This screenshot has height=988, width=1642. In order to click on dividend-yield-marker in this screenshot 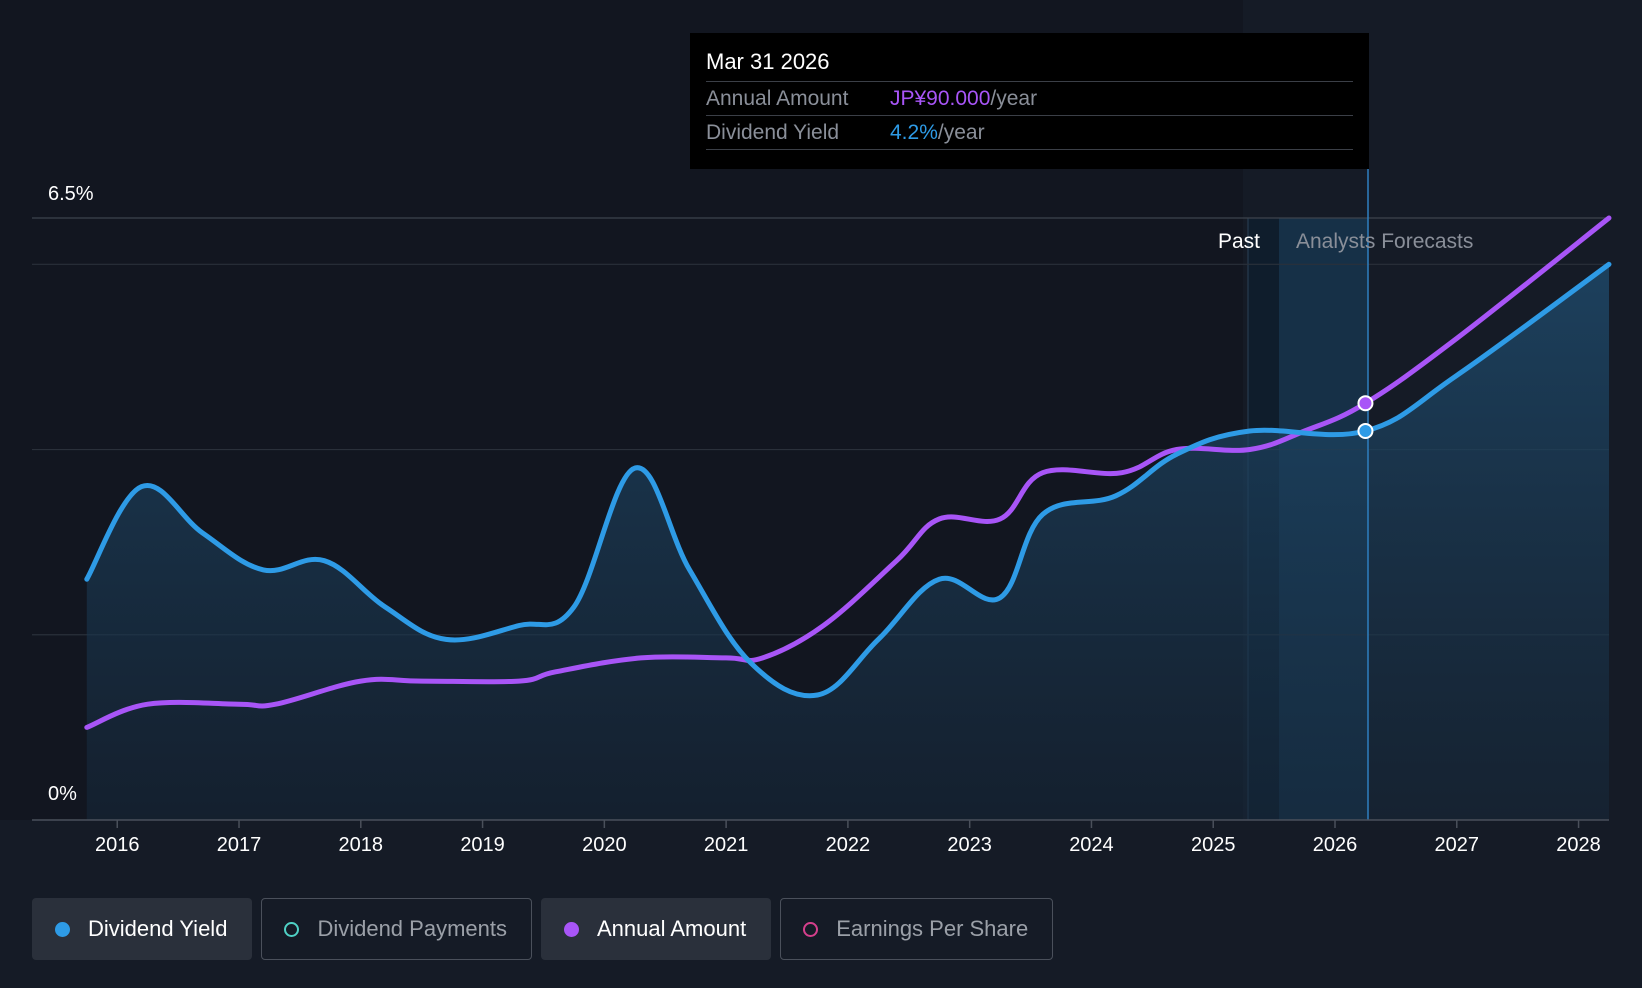, I will do `click(1365, 431)`.